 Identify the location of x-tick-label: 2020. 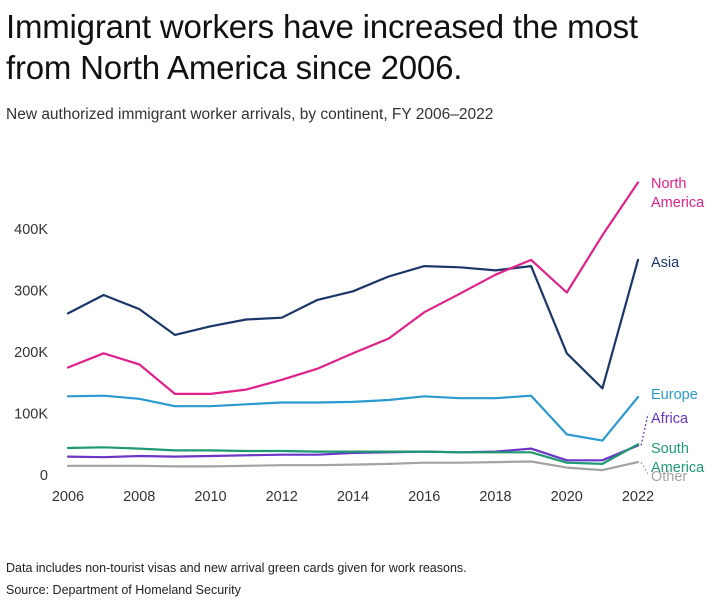
(567, 497).